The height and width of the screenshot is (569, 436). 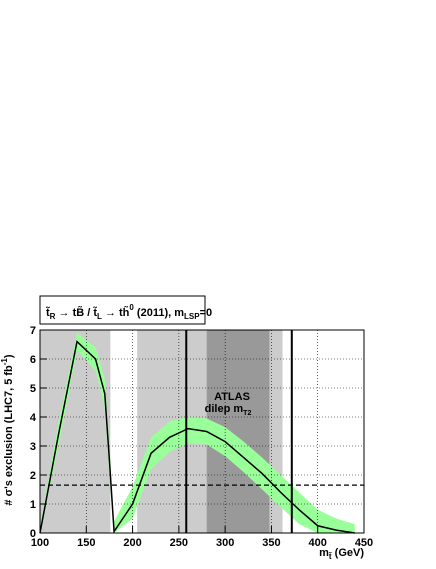 I want to click on title-part: LSP, so click(x=192, y=316).